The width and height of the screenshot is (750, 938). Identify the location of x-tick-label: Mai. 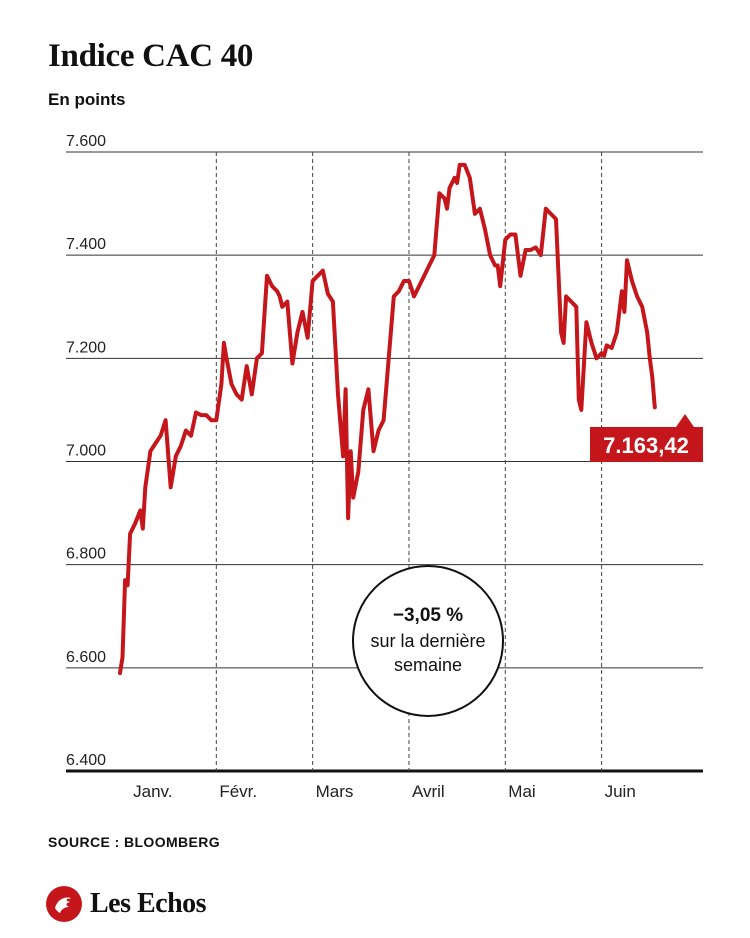
(521, 791).